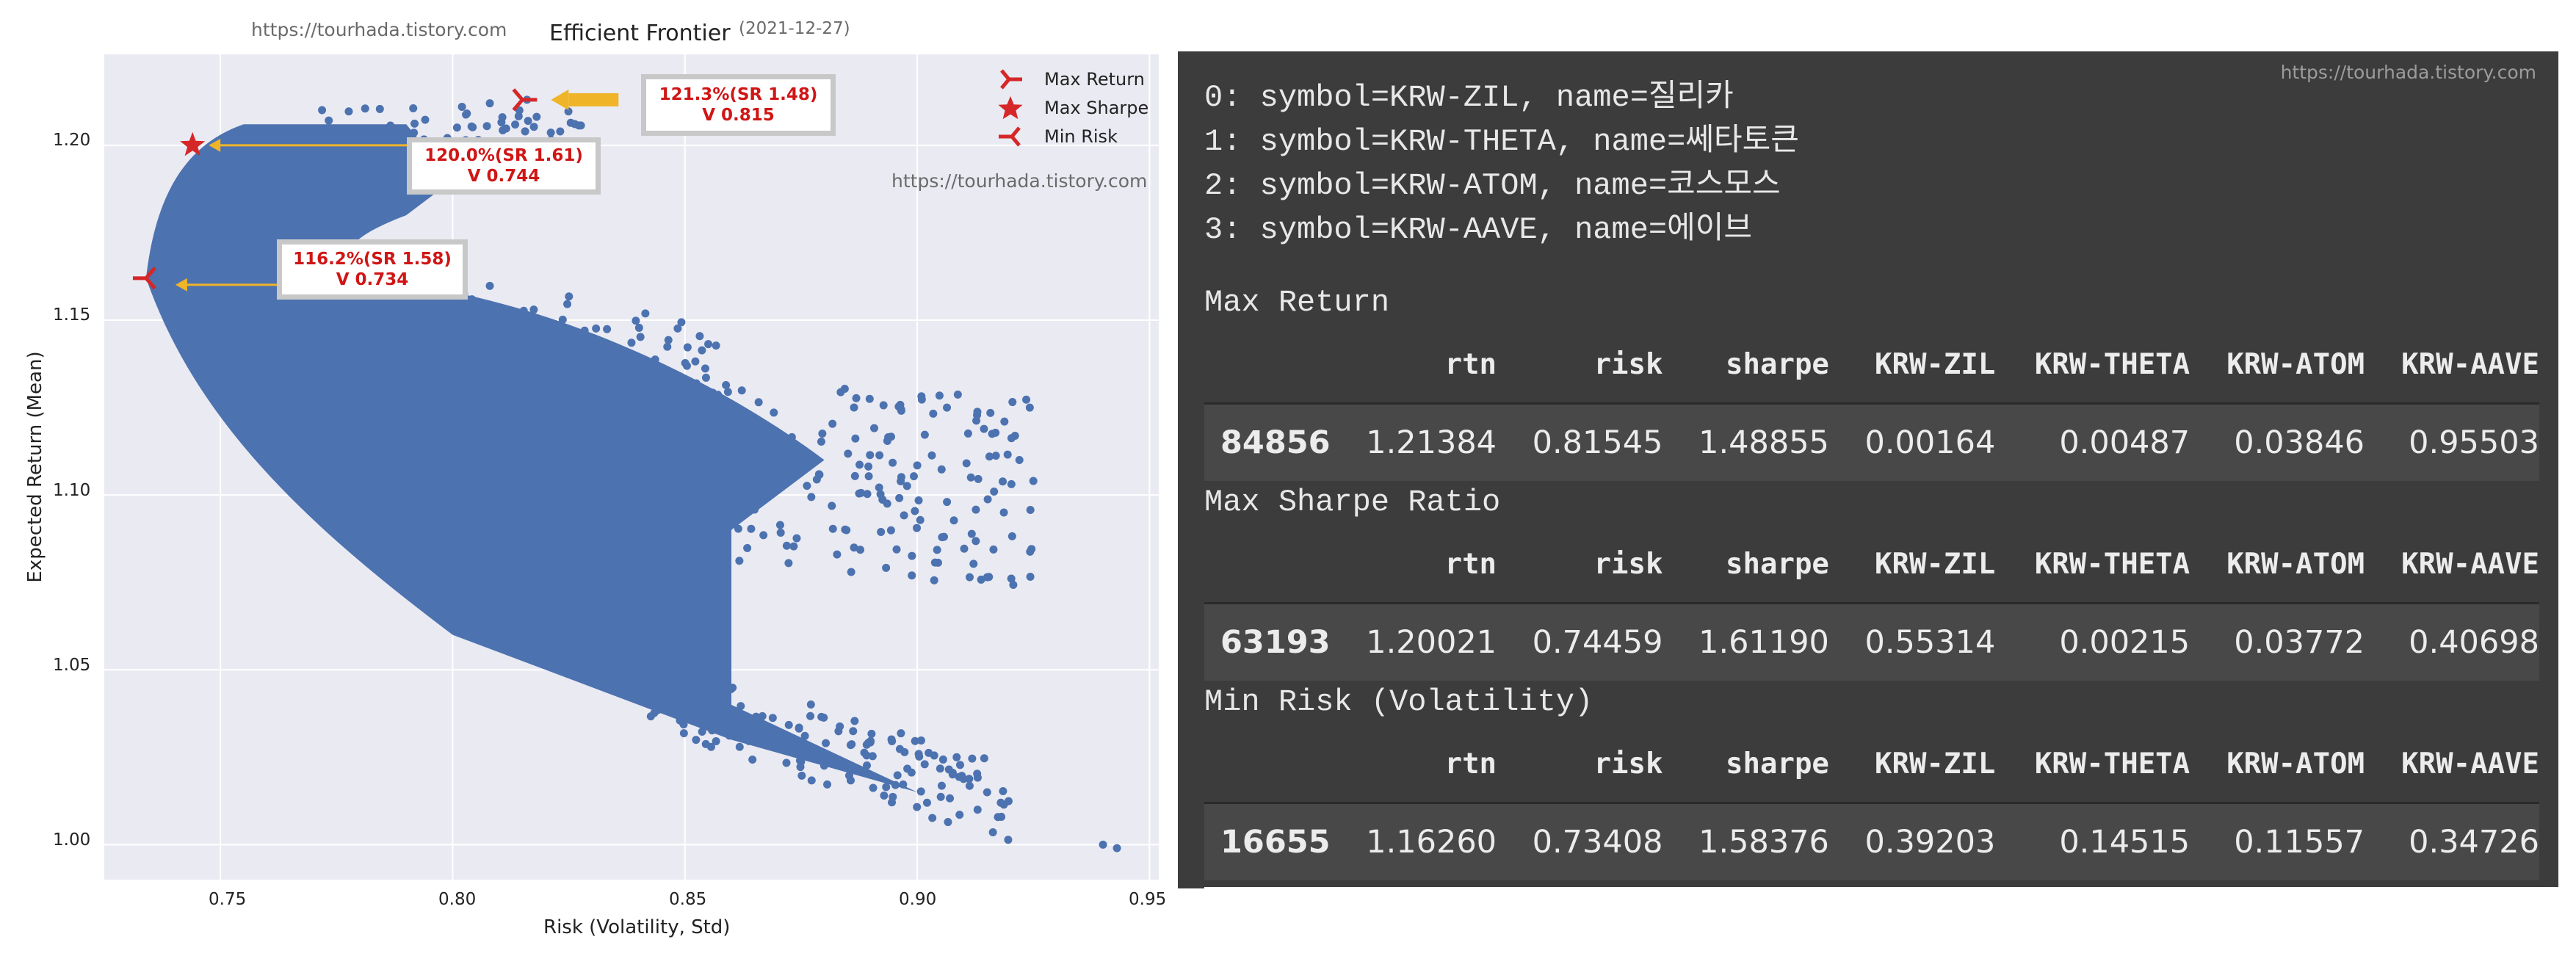 Image resolution: width=2576 pixels, height=956 pixels. What do you see at coordinates (1011, 79) in the screenshot?
I see `tri-left-icon` at bounding box center [1011, 79].